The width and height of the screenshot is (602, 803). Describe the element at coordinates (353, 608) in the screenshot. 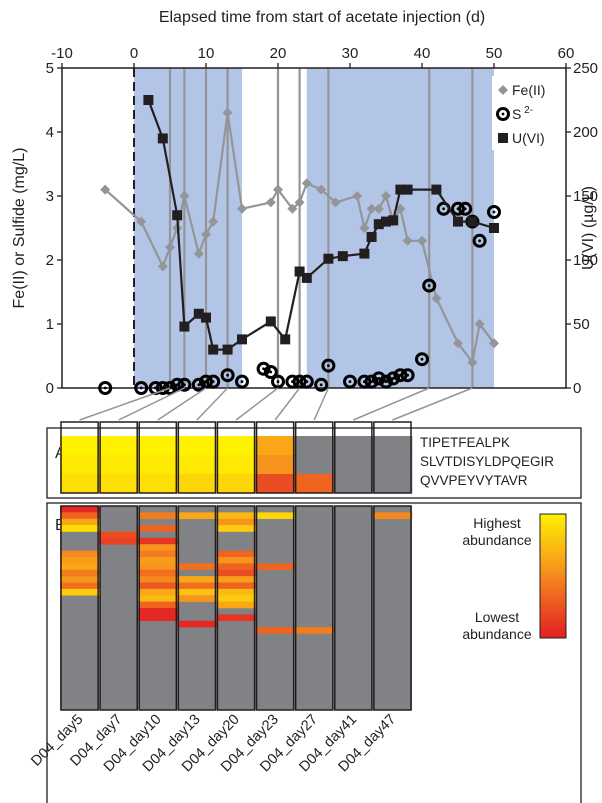

I see `heat-column-background` at that location.